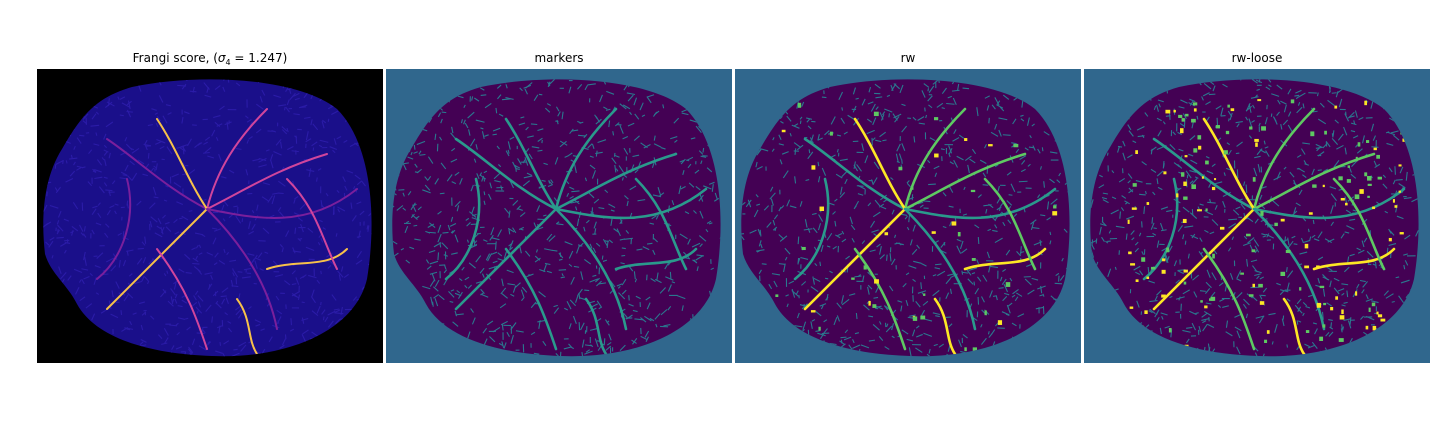 The height and width of the screenshot is (432, 1440). Describe the element at coordinates (1284, 159) in the screenshot. I see `vessel-segment` at that location.